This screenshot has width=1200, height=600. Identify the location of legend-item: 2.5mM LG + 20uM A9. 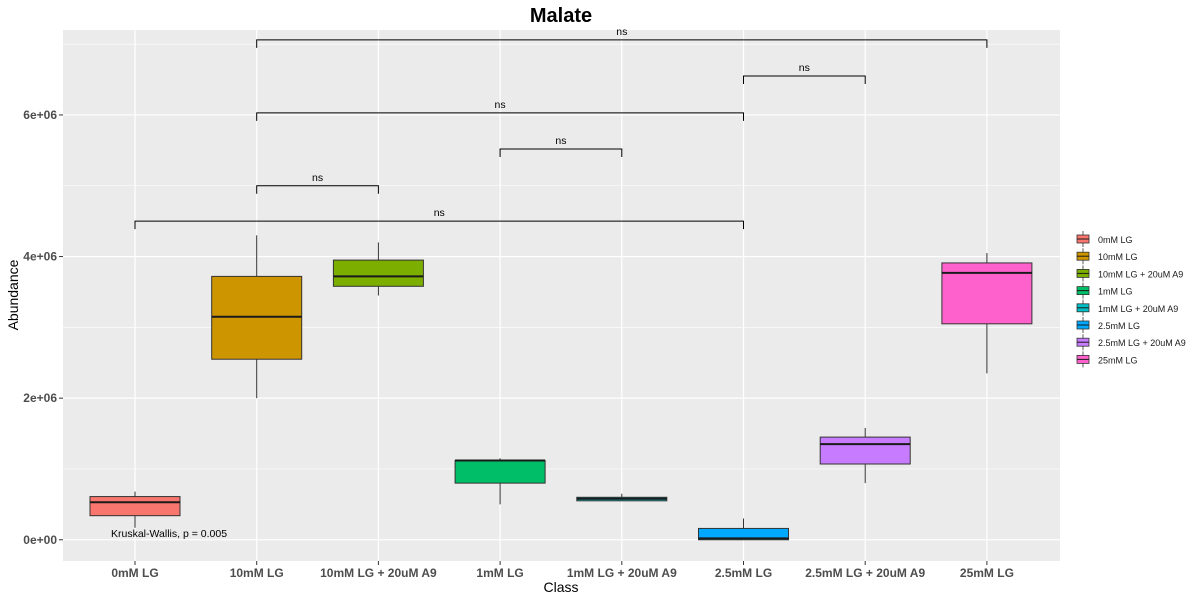
(1131, 342).